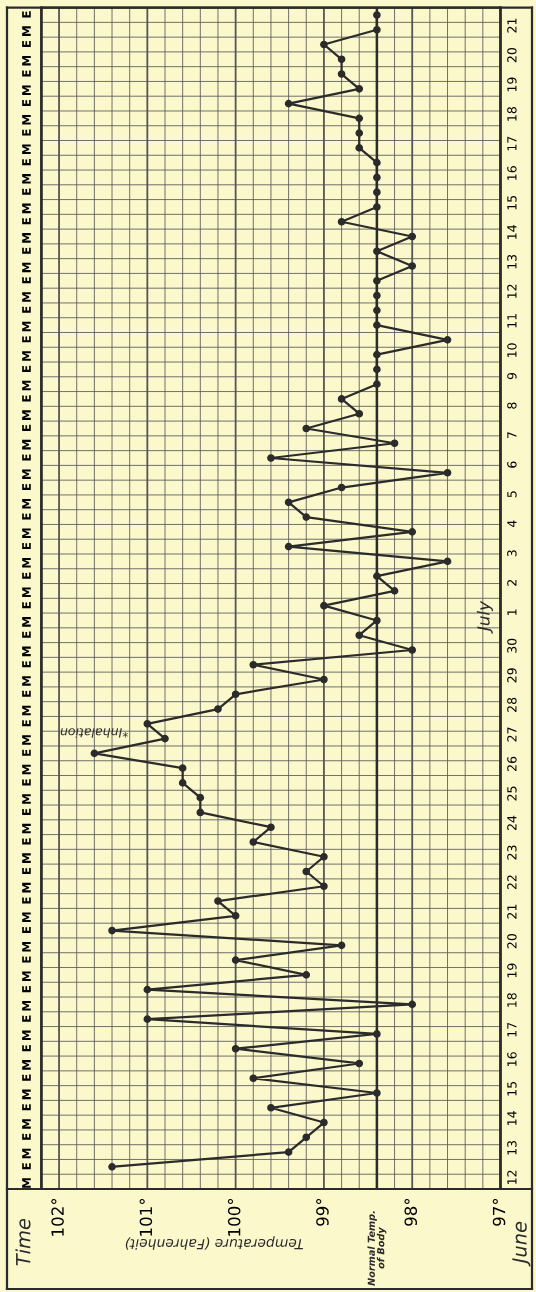 The image size is (536, 1292). Describe the element at coordinates (512, 232) in the screenshot. I see `y2-tick-label: 14` at that location.